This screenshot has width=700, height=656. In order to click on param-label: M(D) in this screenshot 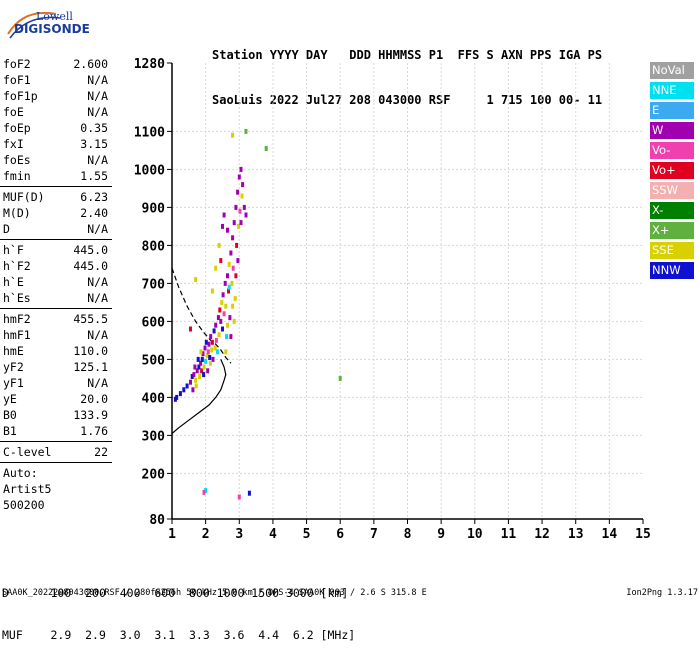, I will do `click(17, 213)`.